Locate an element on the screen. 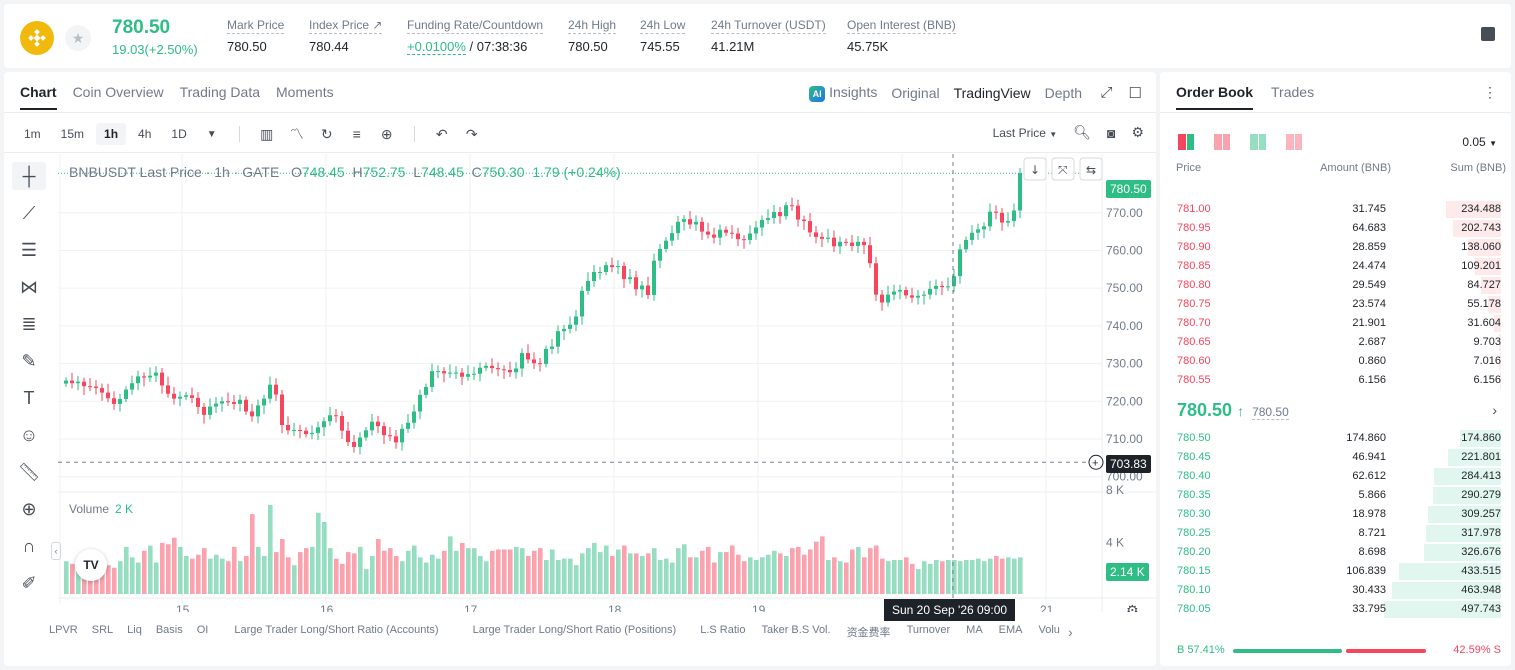 Image resolution: width=1515 pixels, height=670 pixels. indicator-5: Large Trader Long/Short Ratio (Accounts) is located at coordinates (336, 630).